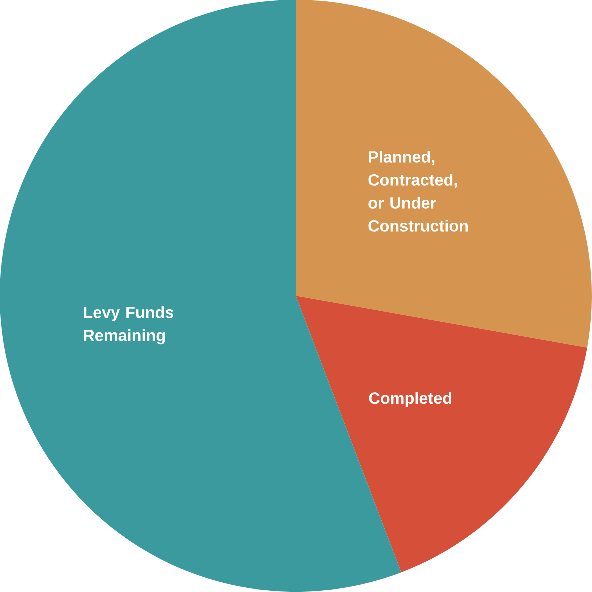 This screenshot has width=592, height=592. What do you see at coordinates (418, 191) in the screenshot?
I see `slice-label: Planned, Contracted, or Under Construction` at bounding box center [418, 191].